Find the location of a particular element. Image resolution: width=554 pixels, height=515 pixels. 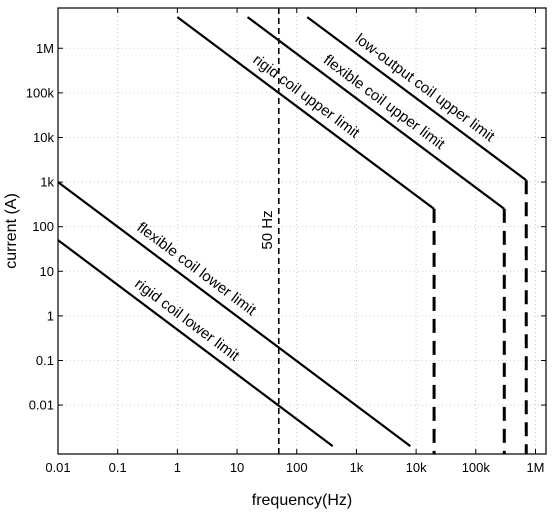

x-tick-label: 10 is located at coordinates (237, 467).